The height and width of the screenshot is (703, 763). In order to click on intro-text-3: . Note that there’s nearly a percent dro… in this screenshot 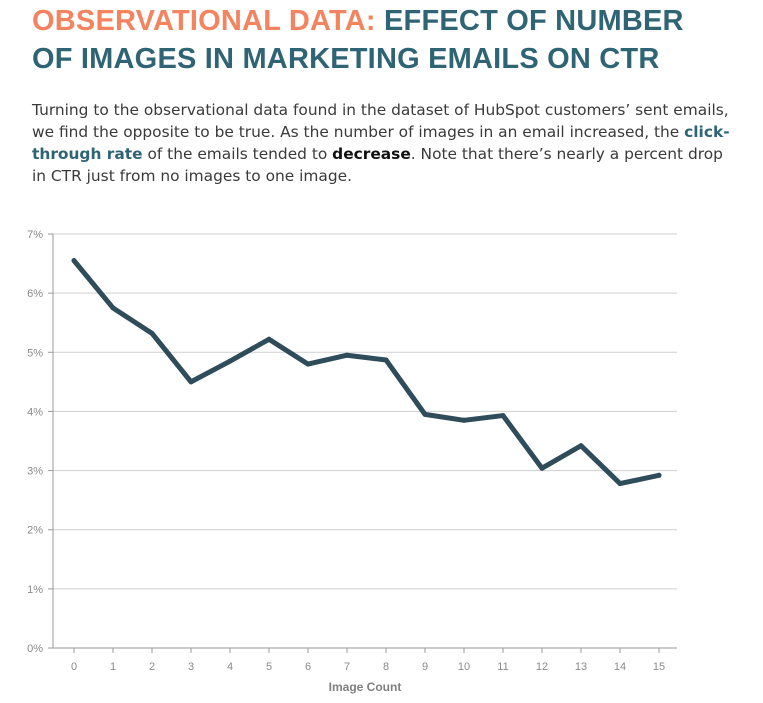, I will do `click(377, 165)`.